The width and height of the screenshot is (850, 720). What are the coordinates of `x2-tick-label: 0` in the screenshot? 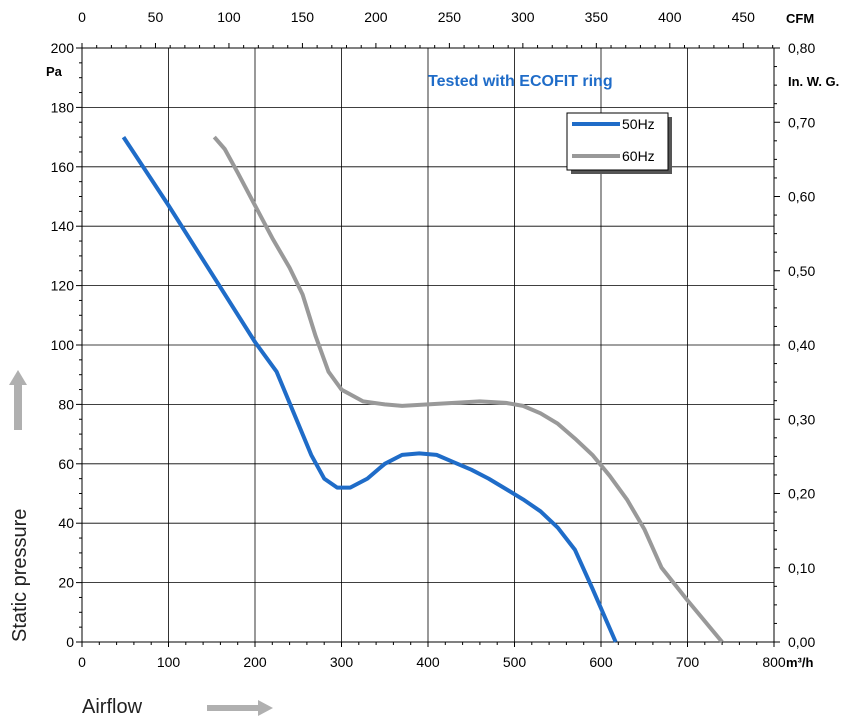 It's located at (82, 17).